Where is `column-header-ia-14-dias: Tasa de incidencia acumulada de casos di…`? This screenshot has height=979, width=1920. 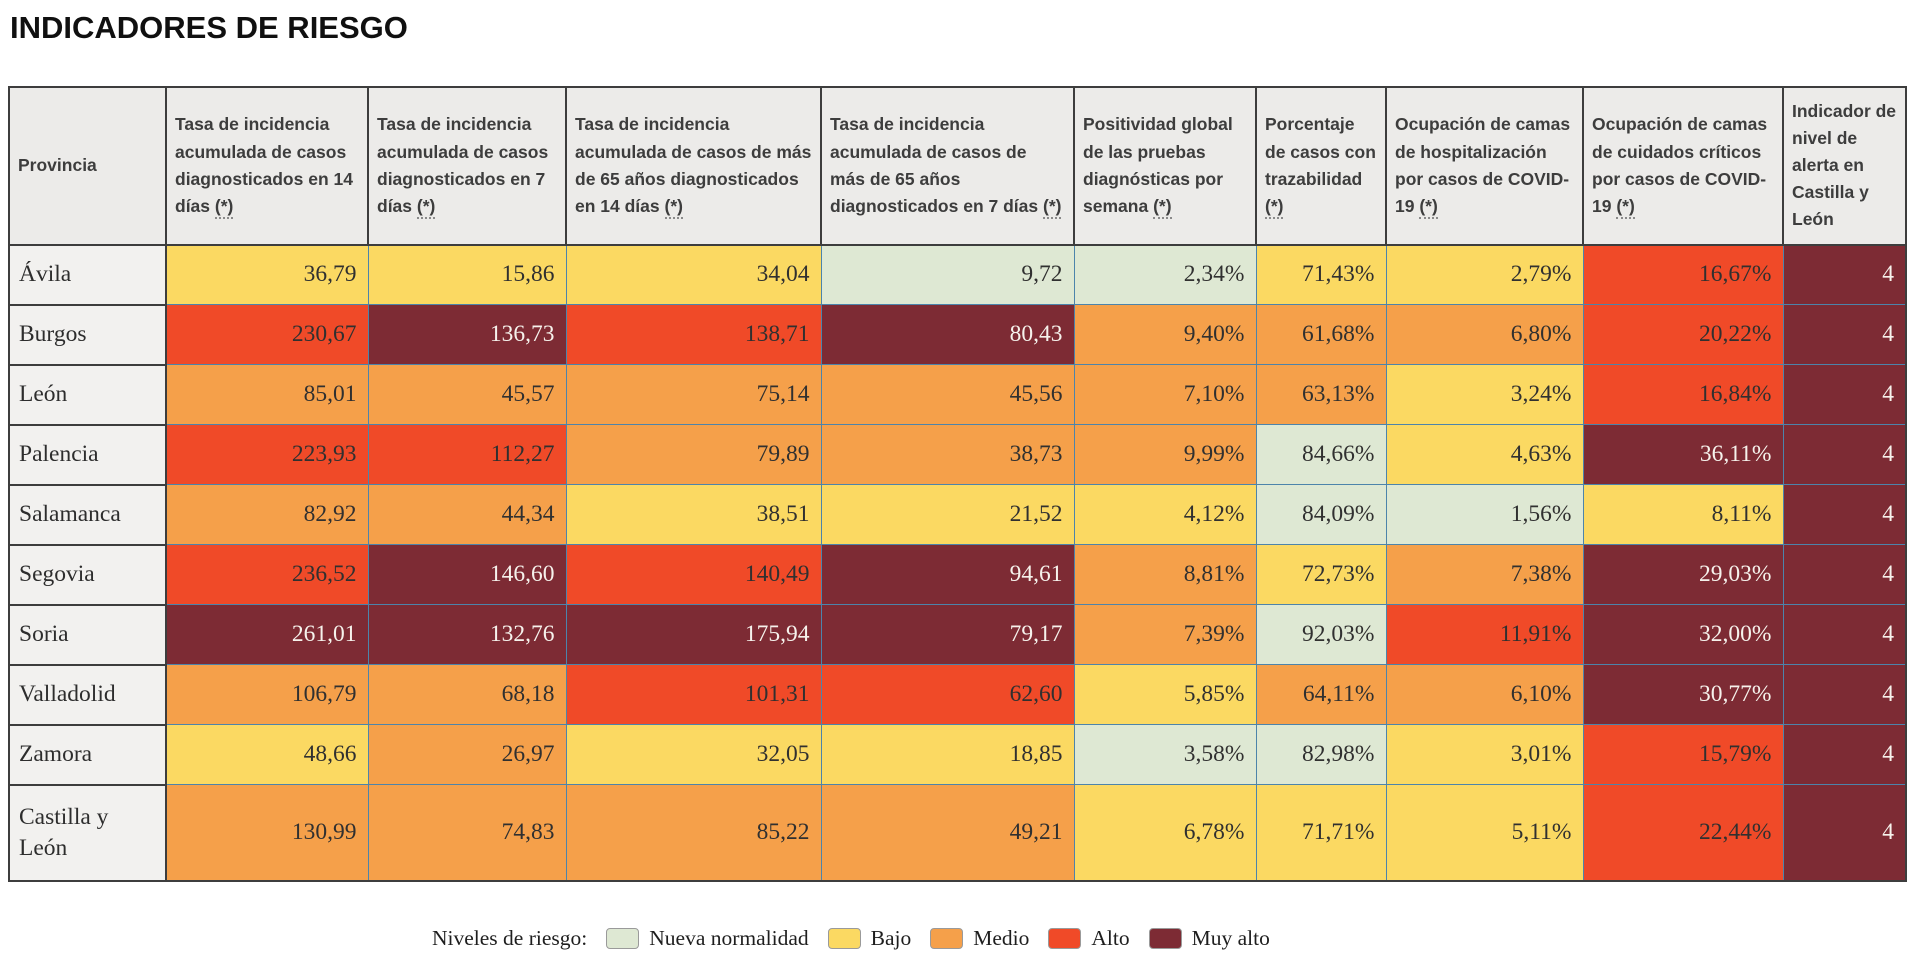
column-header-ia-14-dias: Tasa de incidencia acumulada de casos di… is located at coordinates (267, 165).